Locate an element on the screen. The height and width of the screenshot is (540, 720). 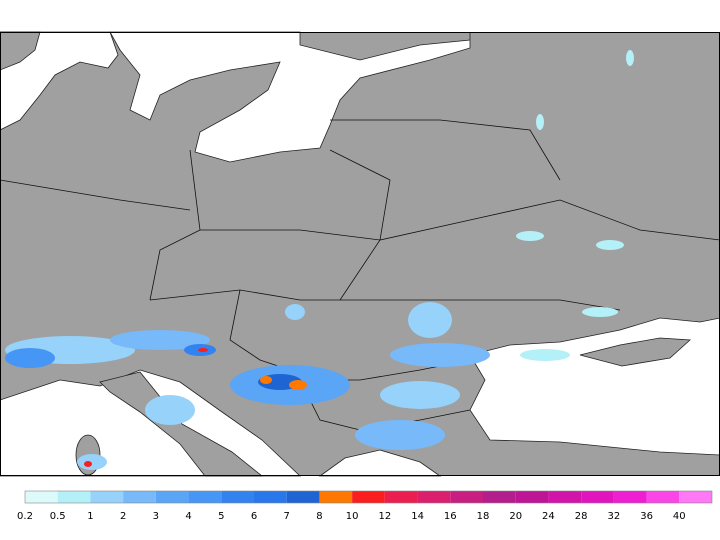
legend-label: 7 is located at coordinates (287, 516).